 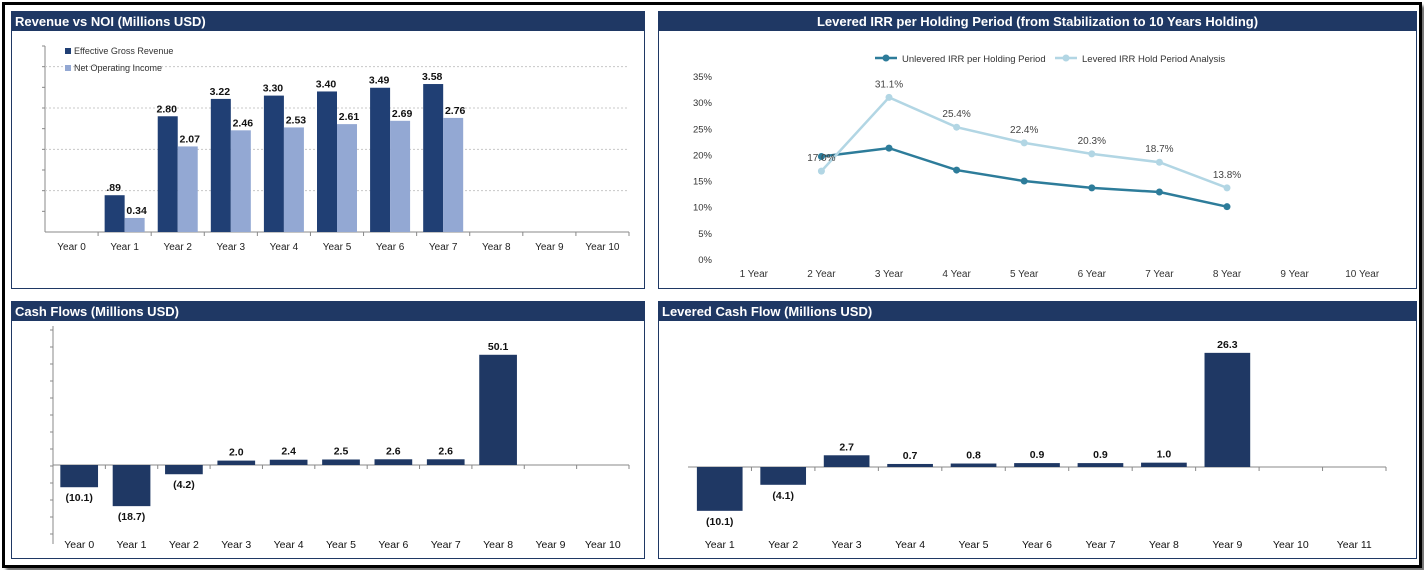 I want to click on panel-title: Cash Flows (Millions USD), so click(x=328, y=311).